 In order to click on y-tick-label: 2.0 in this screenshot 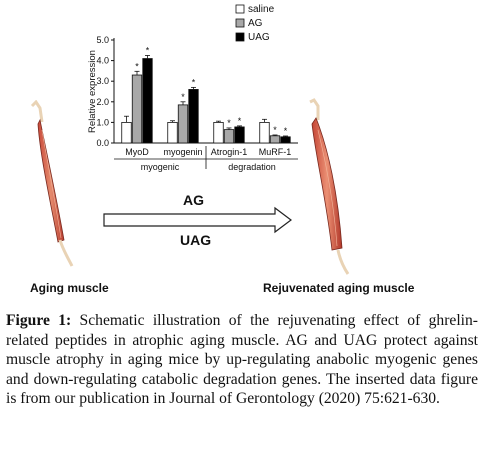, I will do `click(102, 102)`.